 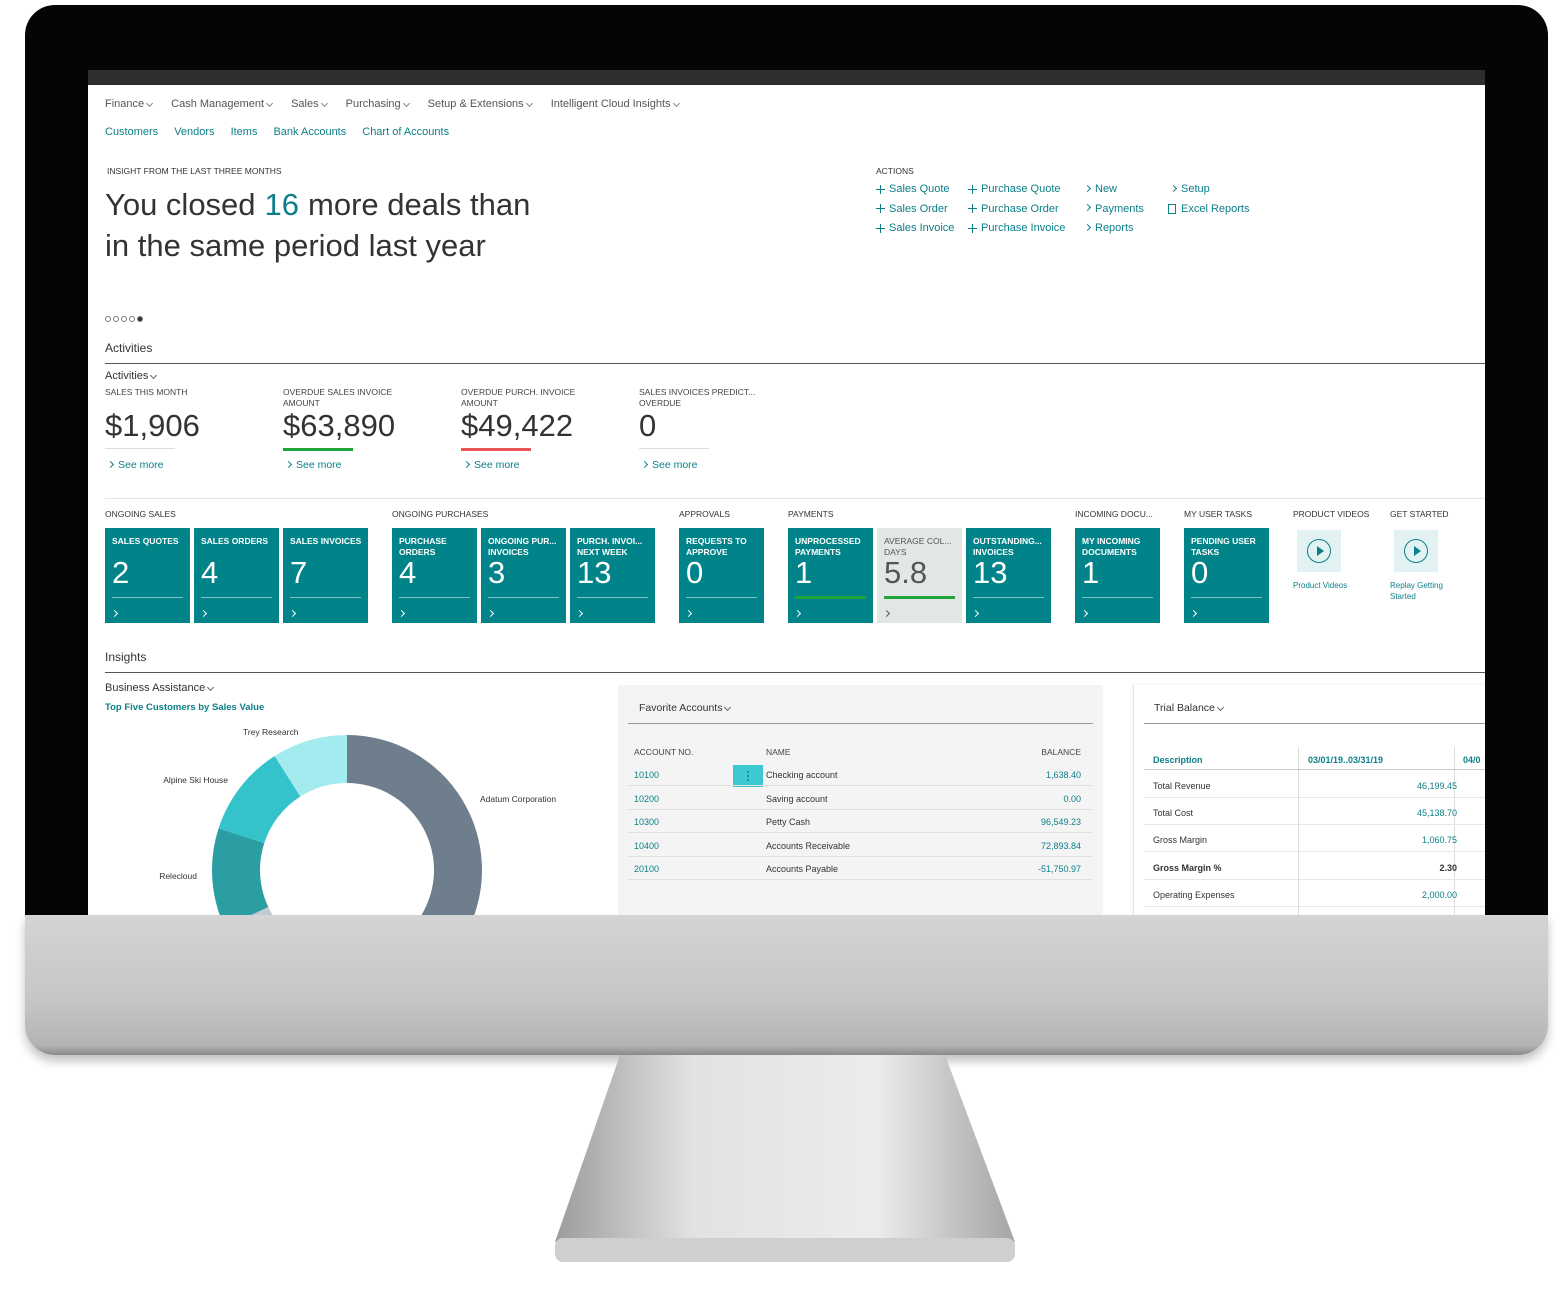 What do you see at coordinates (647, 845) in the screenshot?
I see `table-cell: 10400` at bounding box center [647, 845].